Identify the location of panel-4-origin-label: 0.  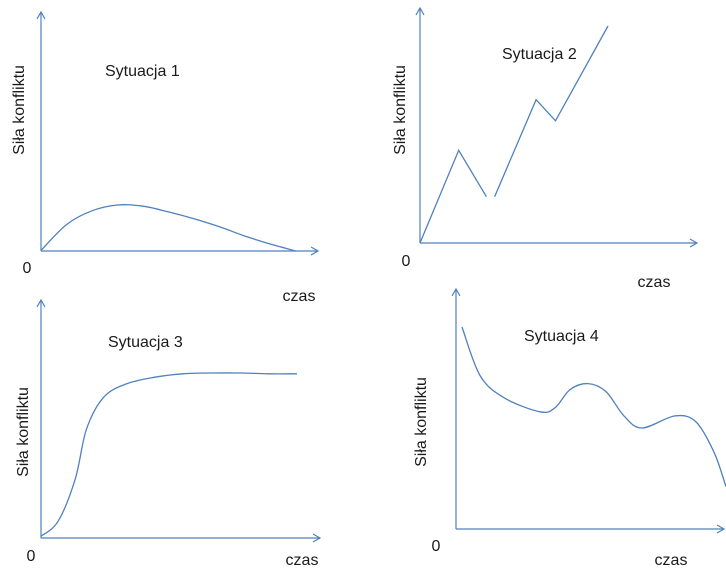
(436, 546).